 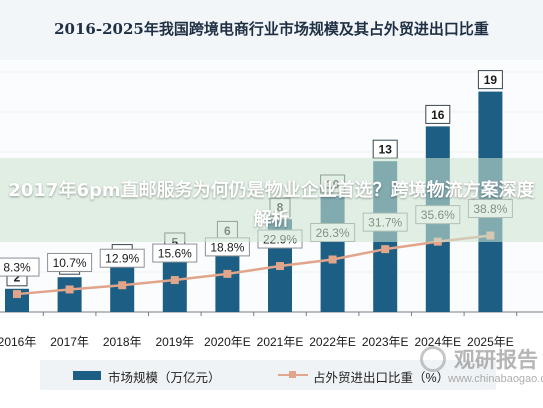 I want to click on trade-share-line, so click(x=253, y=265).